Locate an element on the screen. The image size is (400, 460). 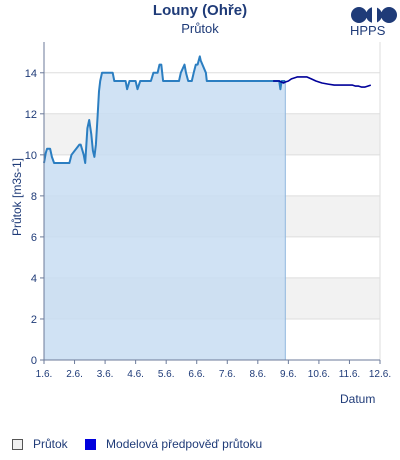
x-tick-label: 2.6. is located at coordinates (74, 374).